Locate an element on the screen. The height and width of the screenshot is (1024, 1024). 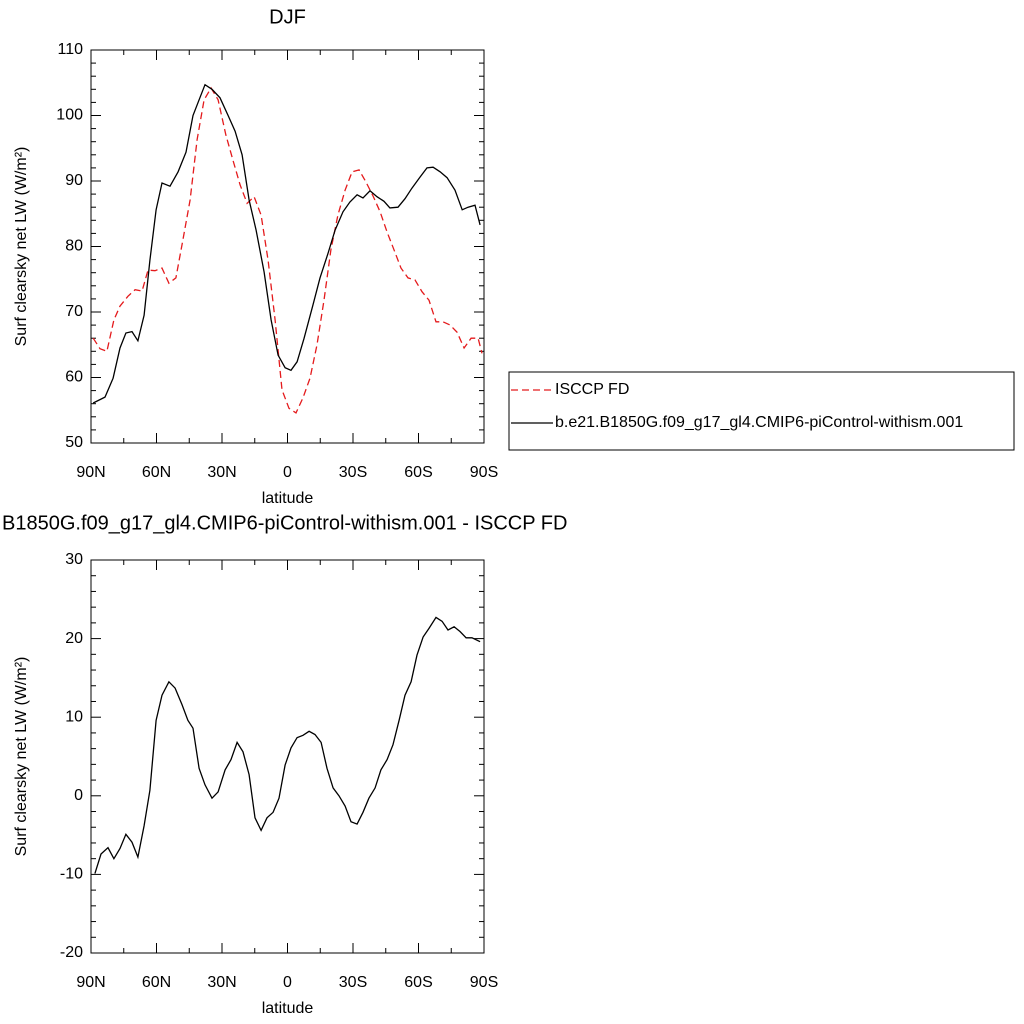
y-tick-label: 100 is located at coordinates (69, 115).